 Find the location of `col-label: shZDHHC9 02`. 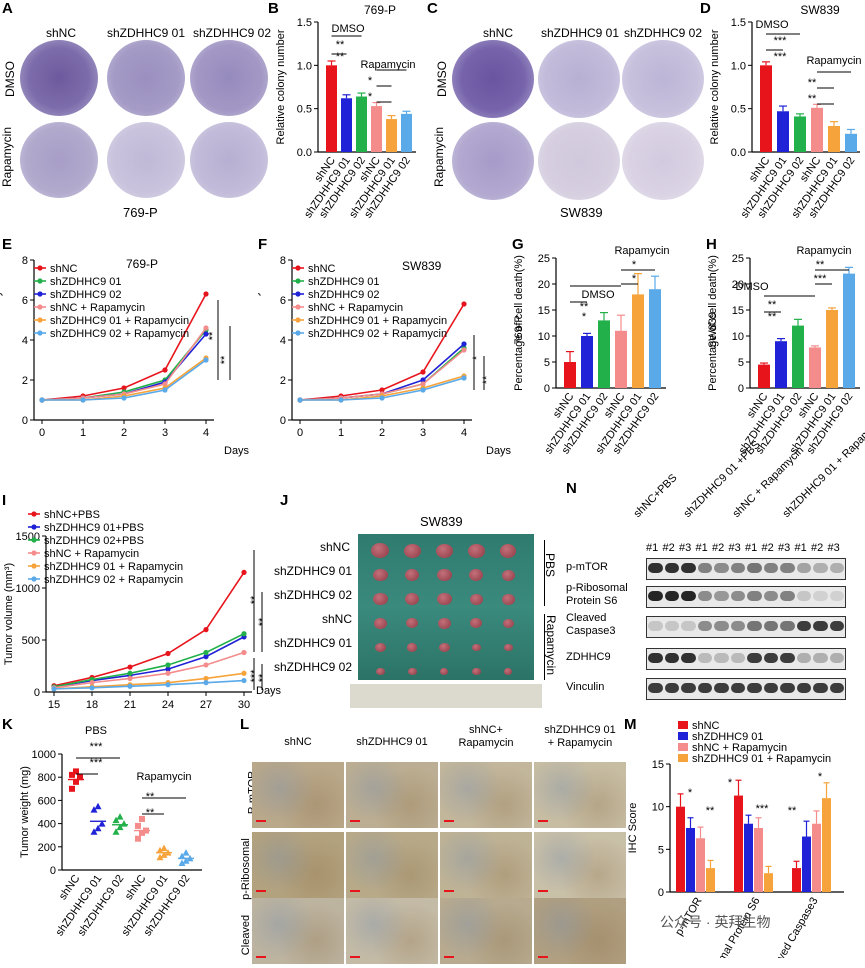

col-label: shZDHHC9 02 is located at coordinates (232, 33).